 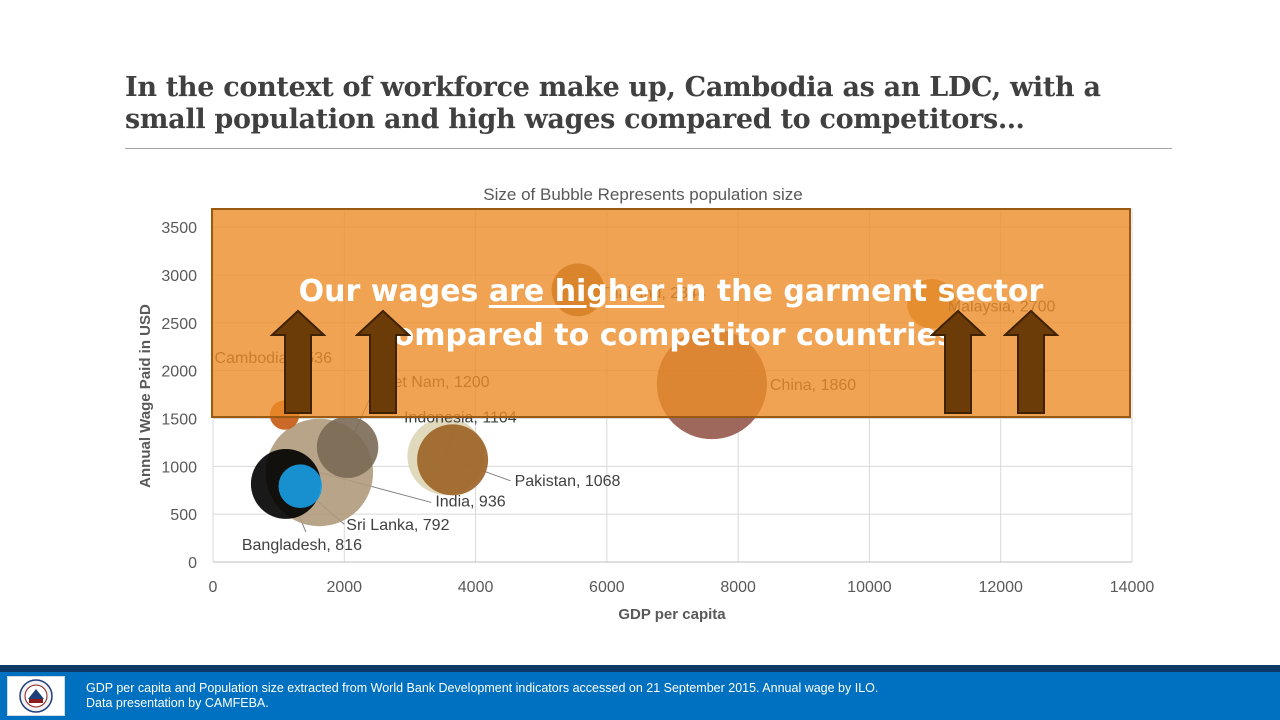 I want to click on x-tick-label: 14000, so click(x=1132, y=587).